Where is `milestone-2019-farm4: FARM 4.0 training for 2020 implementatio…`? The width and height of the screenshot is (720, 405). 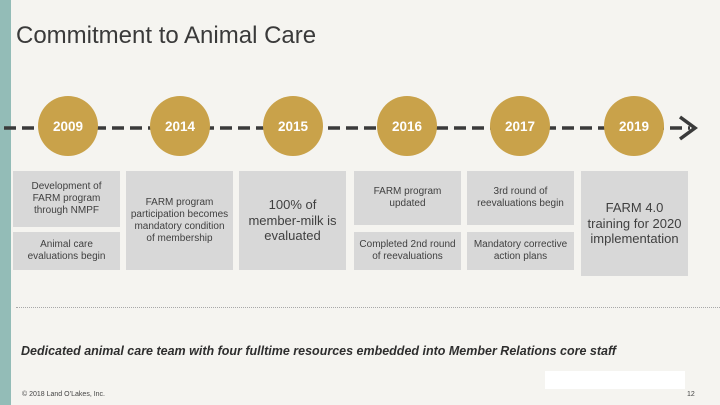
milestone-2019-farm4: FARM 4.0 training for 2020 implementatio… is located at coordinates (634, 223).